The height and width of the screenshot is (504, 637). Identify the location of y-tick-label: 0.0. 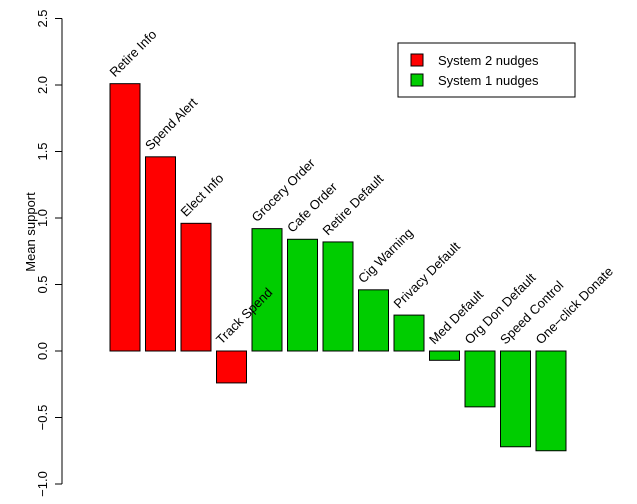
(42, 351).